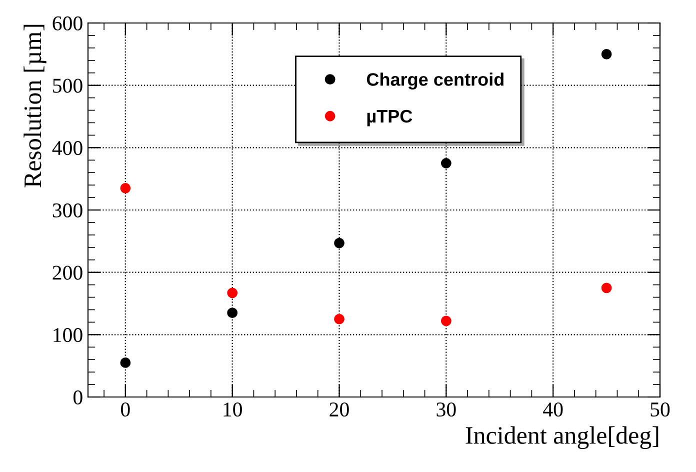 This screenshot has width=696, height=472. What do you see at coordinates (67, 273) in the screenshot?
I see `y-tick-label: 200` at bounding box center [67, 273].